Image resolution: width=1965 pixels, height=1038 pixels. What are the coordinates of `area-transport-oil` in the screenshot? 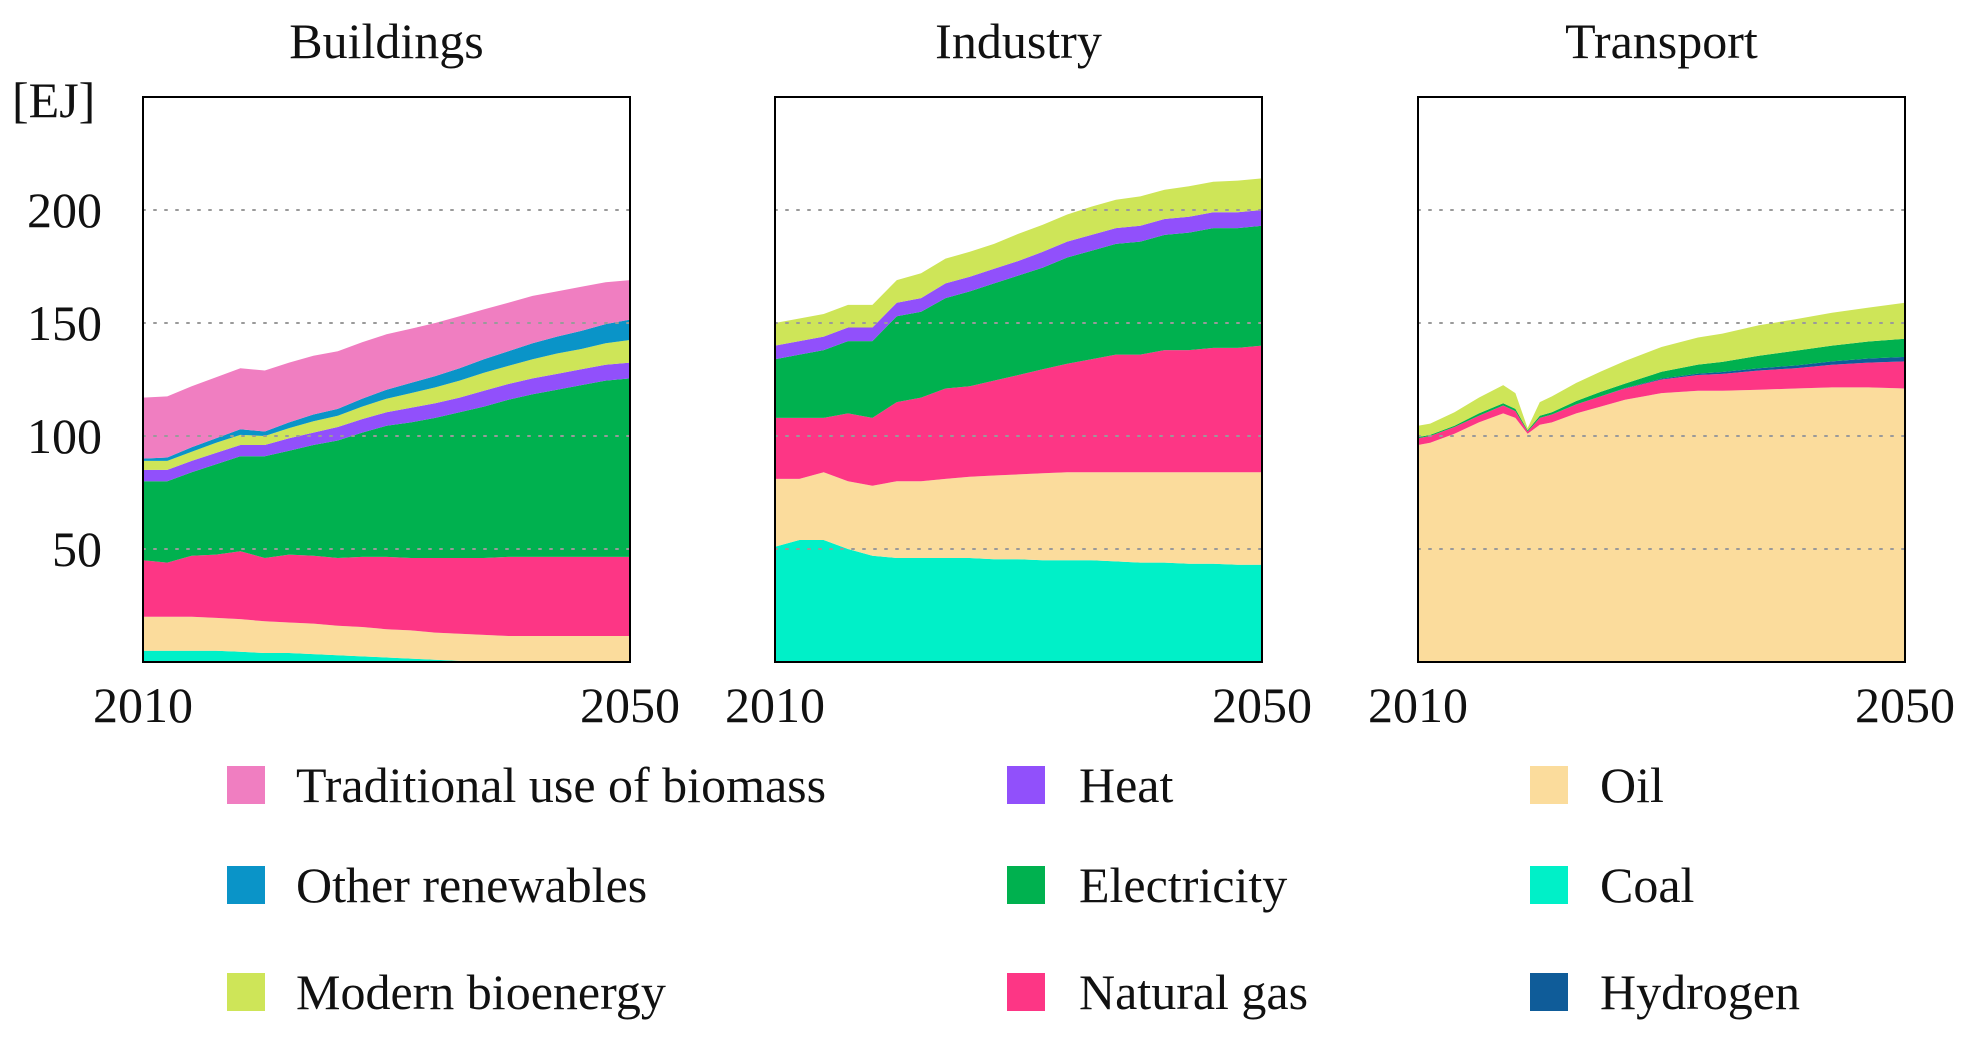 It's located at (1661, 524).